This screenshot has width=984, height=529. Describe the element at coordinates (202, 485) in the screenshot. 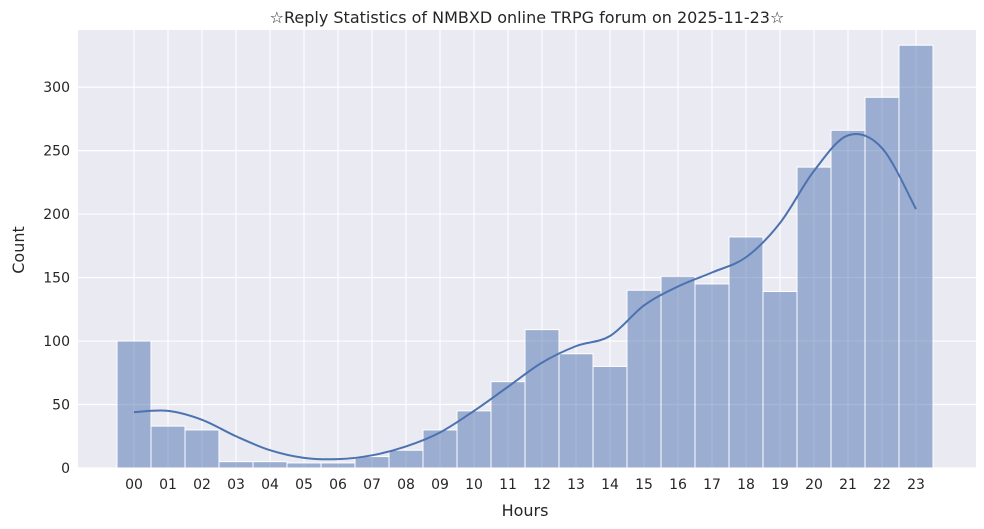

I see `x-tick-label: 02` at that location.